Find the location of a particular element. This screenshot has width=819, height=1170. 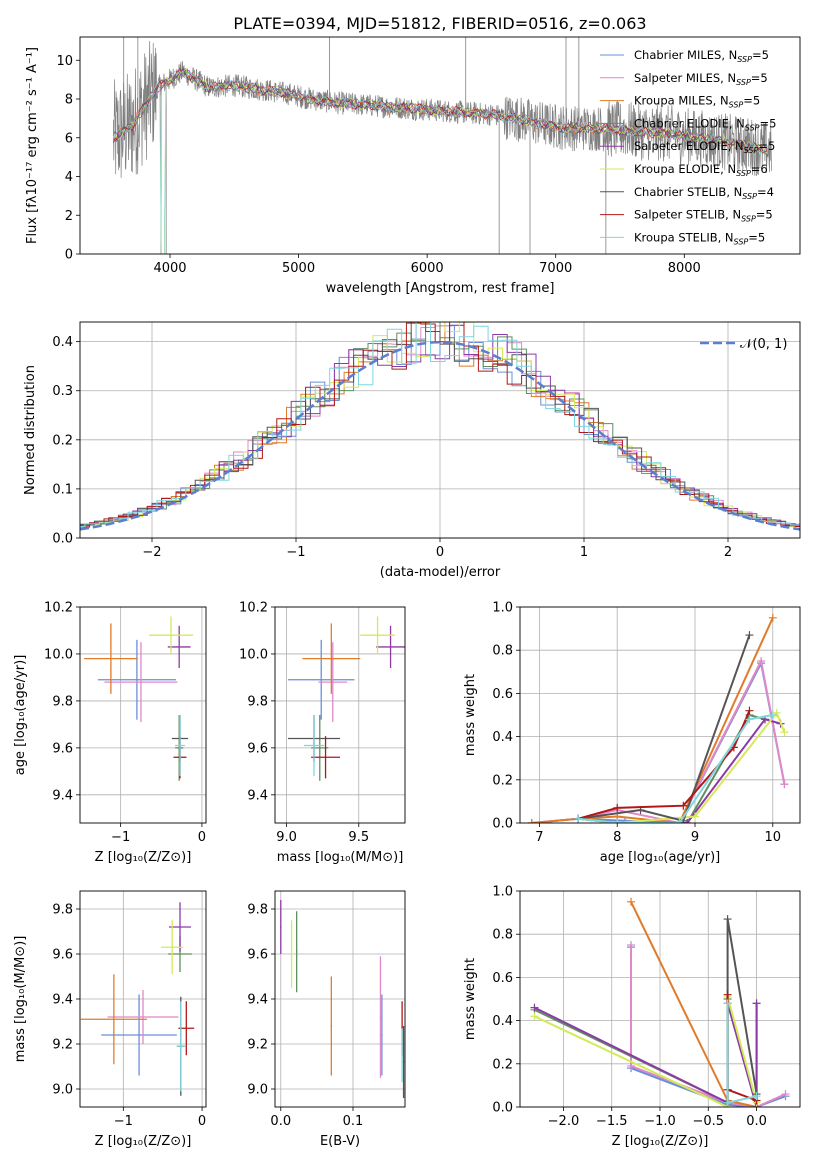

mass_vs_ebv-frame is located at coordinates (340, 999).